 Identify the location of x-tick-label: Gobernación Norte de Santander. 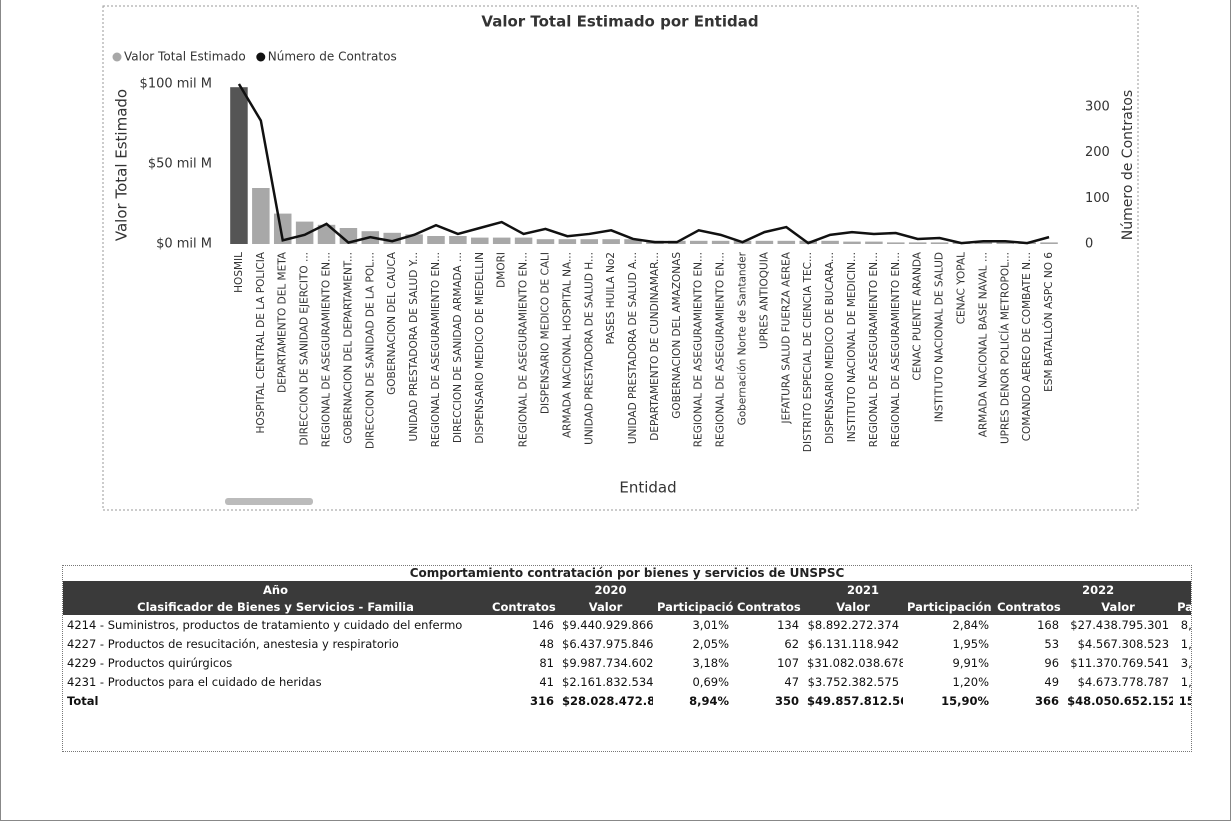
(743, 338).